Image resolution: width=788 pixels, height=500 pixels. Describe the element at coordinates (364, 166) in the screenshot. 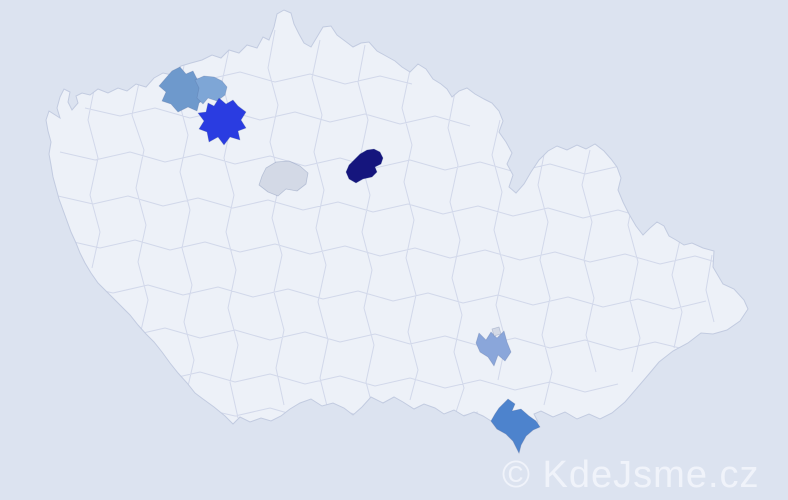

I see `highlighted-district-central-navy` at that location.